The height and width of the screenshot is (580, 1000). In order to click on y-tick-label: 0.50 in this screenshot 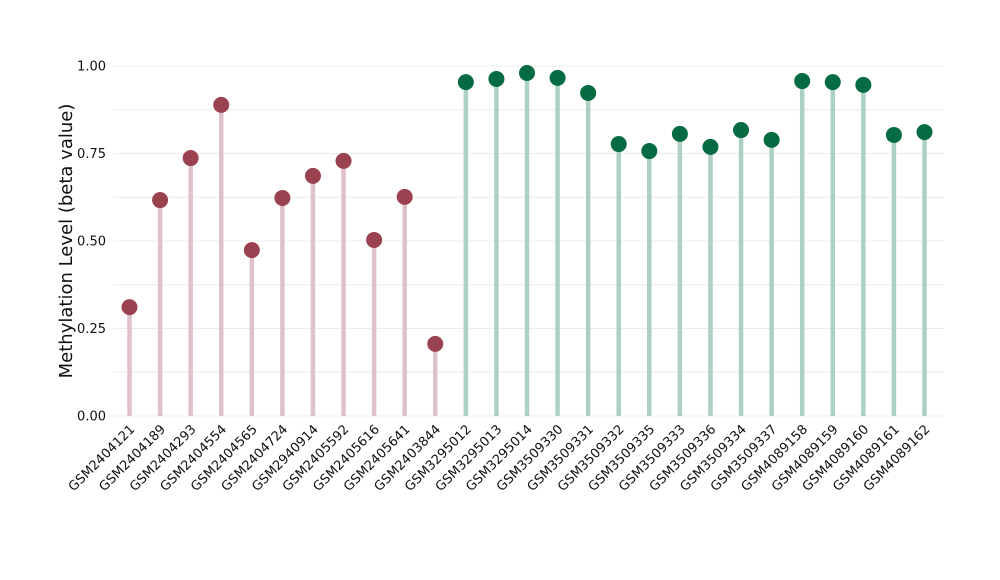, I will do `click(91, 242)`.